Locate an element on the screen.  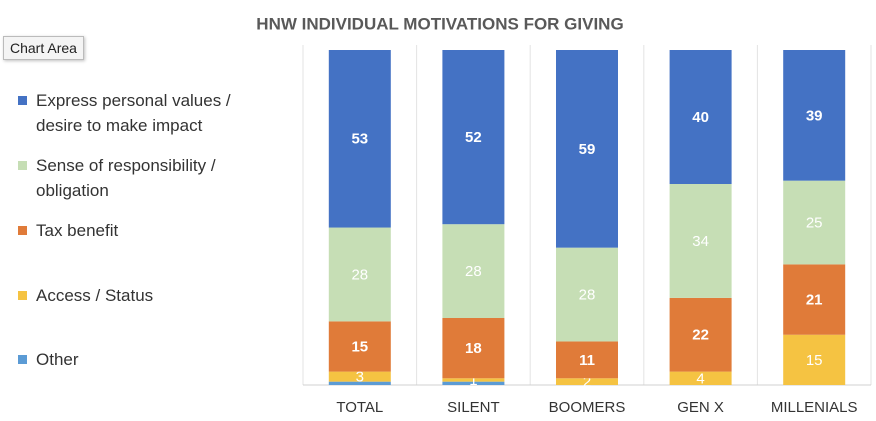
x-tick-label: MILLENIALS is located at coordinates (814, 407).